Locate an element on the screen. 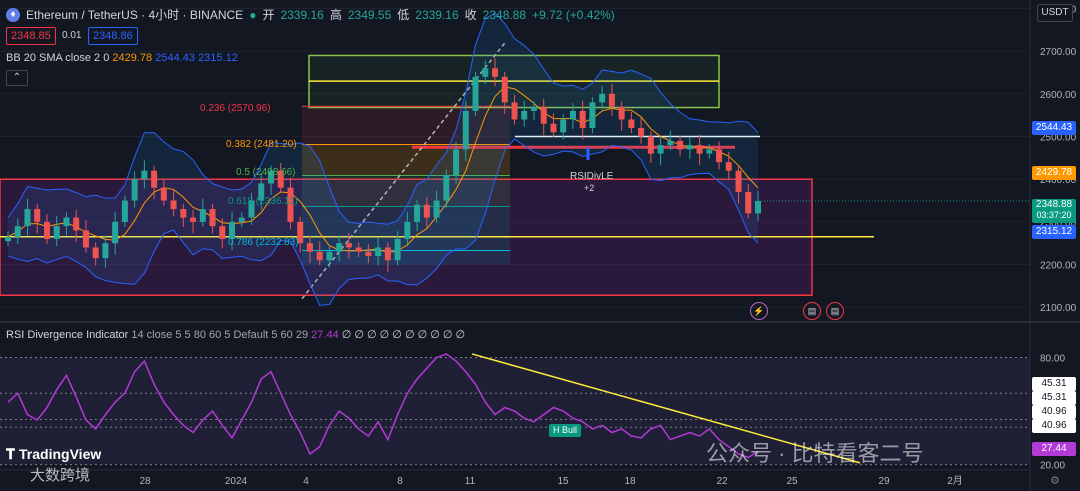 The height and width of the screenshot is (491, 1080). price-tick-label: 2400.00 is located at coordinates (1058, 180).